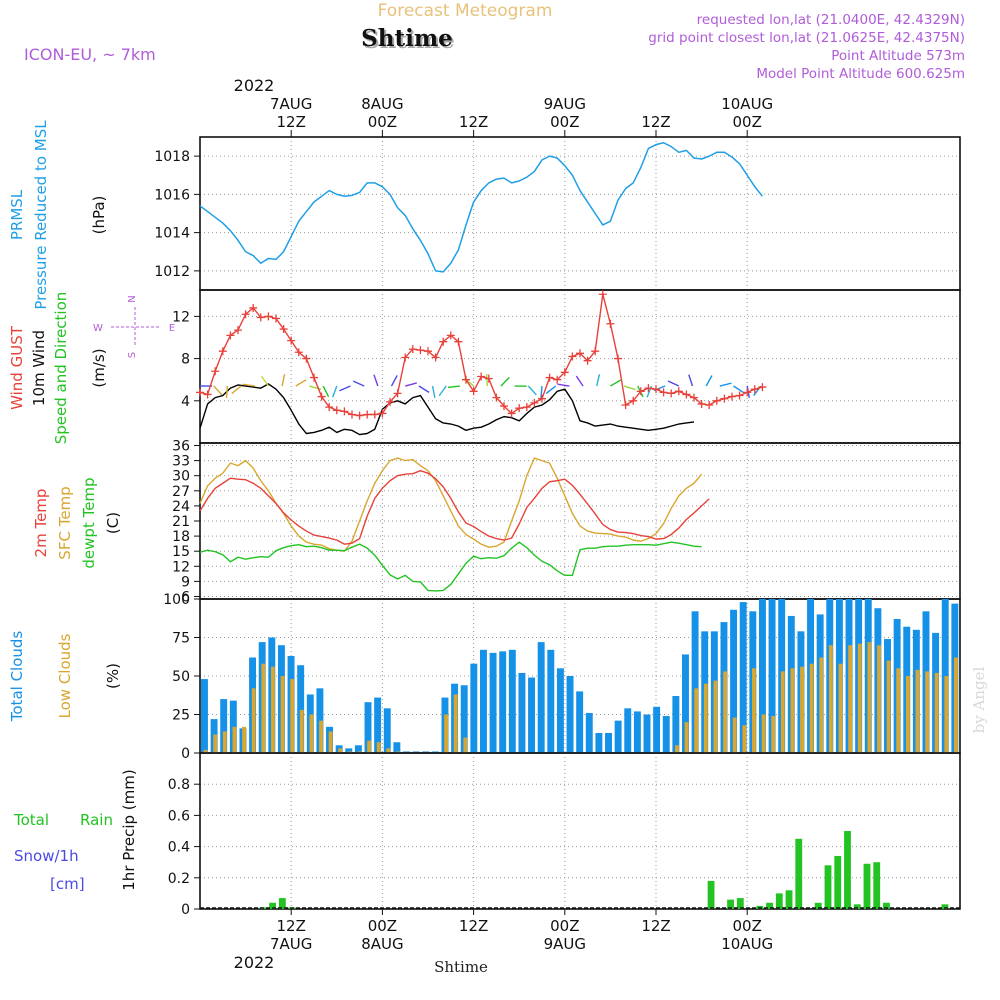  Describe the element at coordinates (39, 368) in the screenshot. I see `wind-label-10m: 10m Wind` at that location.